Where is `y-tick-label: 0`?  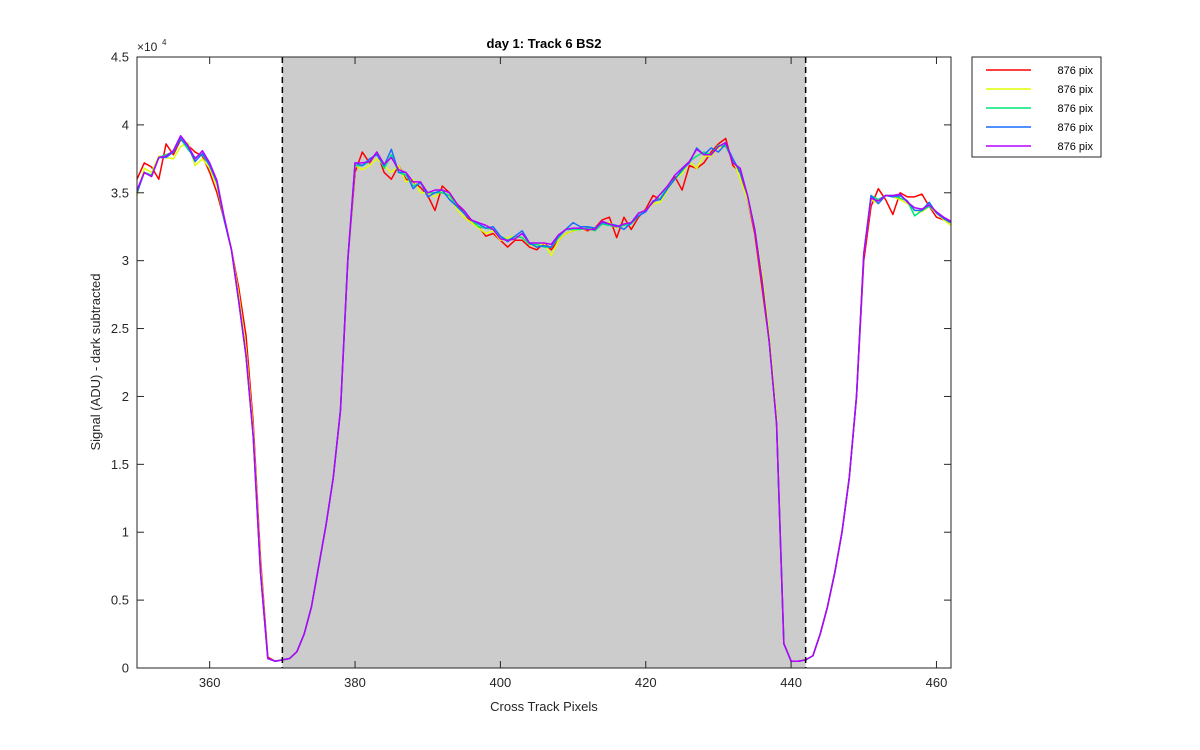 y-tick-label: 0 is located at coordinates (125, 668).